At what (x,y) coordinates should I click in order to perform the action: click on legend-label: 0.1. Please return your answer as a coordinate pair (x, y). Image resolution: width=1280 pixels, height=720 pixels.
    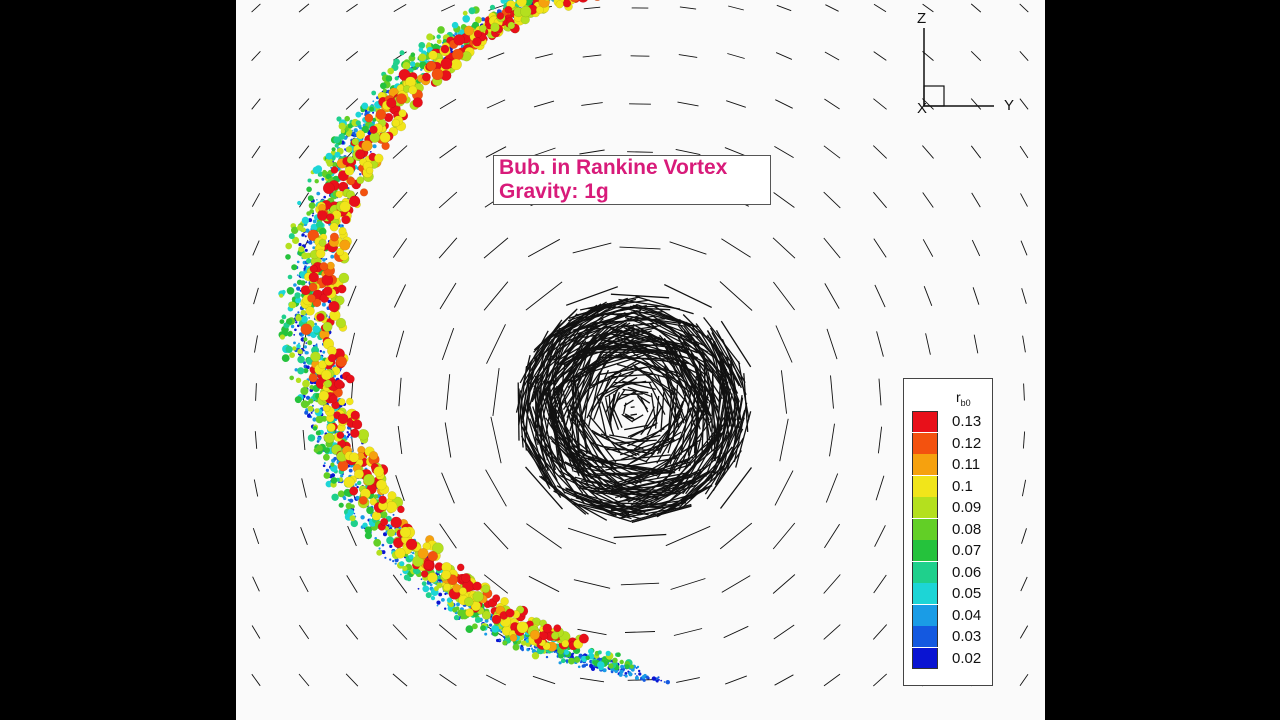
    Looking at the image, I should click on (962, 486).